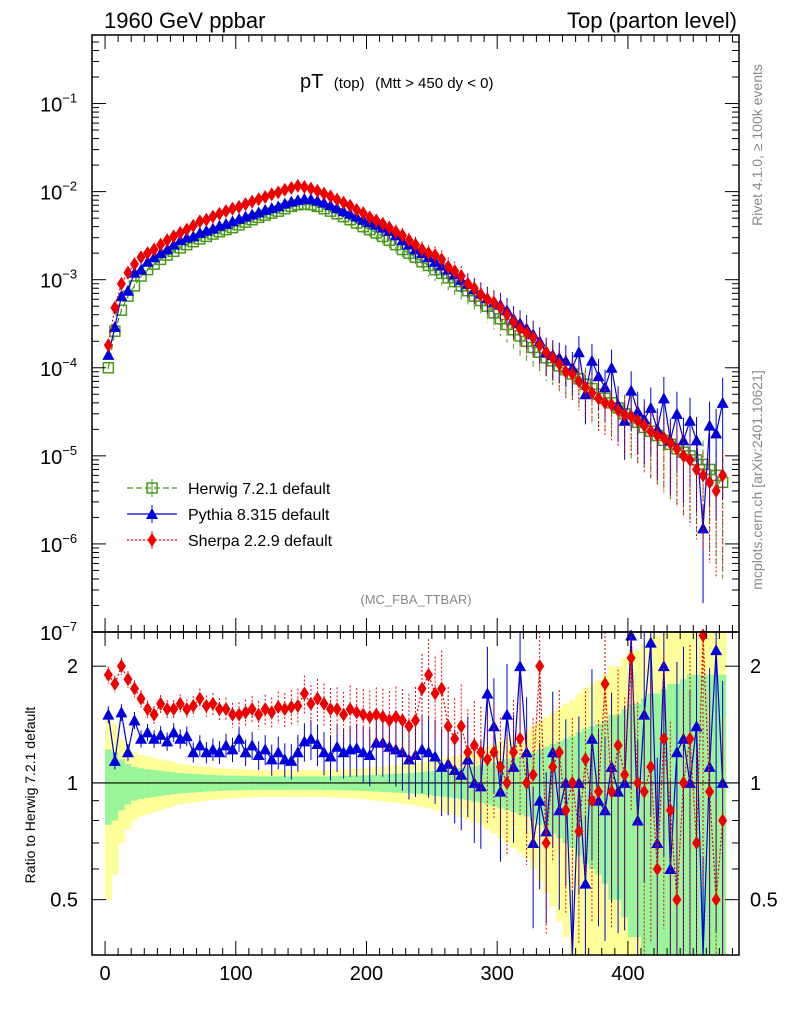 The image size is (786, 1024). Describe the element at coordinates (349, 83) in the screenshot. I see `plot-title-sub: (top)` at that location.